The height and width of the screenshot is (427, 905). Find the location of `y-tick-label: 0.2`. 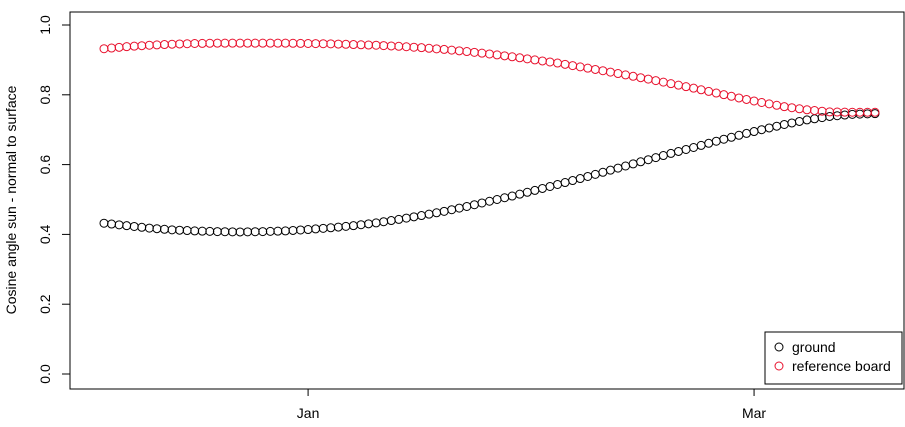

y-tick-label: 0.2 is located at coordinates (45, 304).